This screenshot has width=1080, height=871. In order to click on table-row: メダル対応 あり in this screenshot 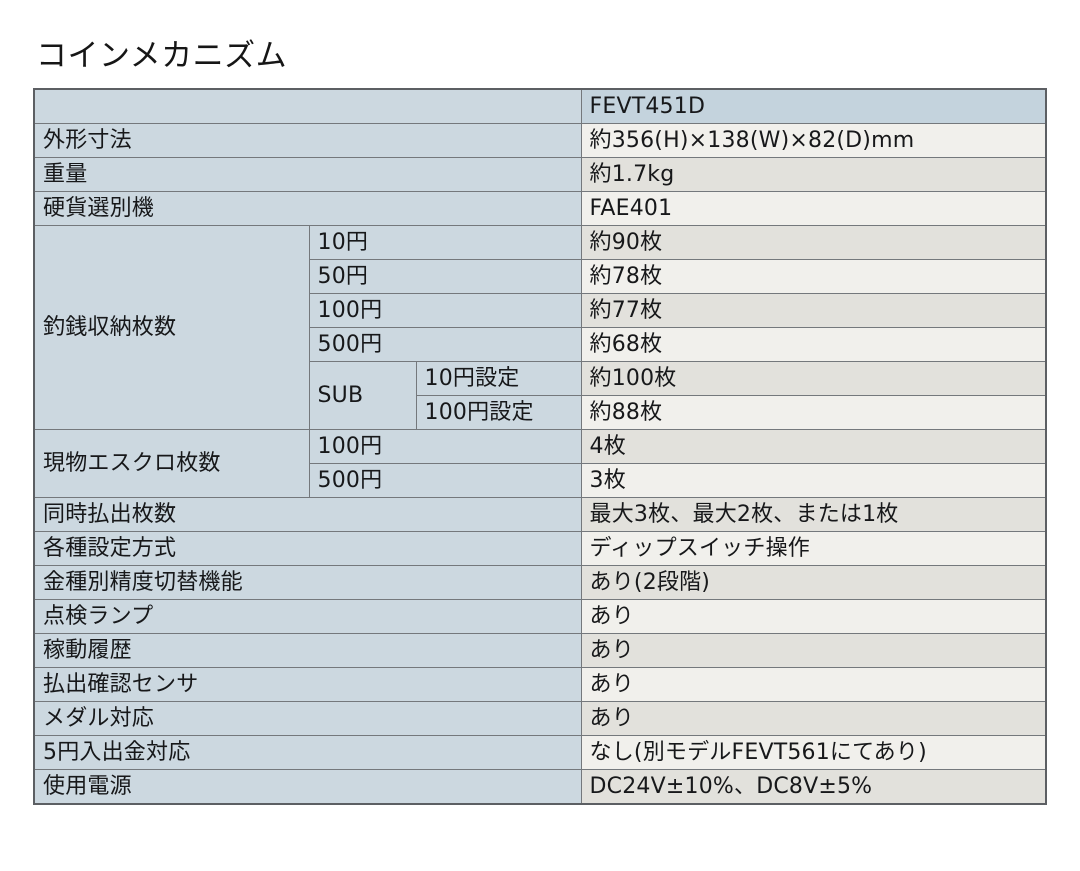, I will do `click(540, 718)`.